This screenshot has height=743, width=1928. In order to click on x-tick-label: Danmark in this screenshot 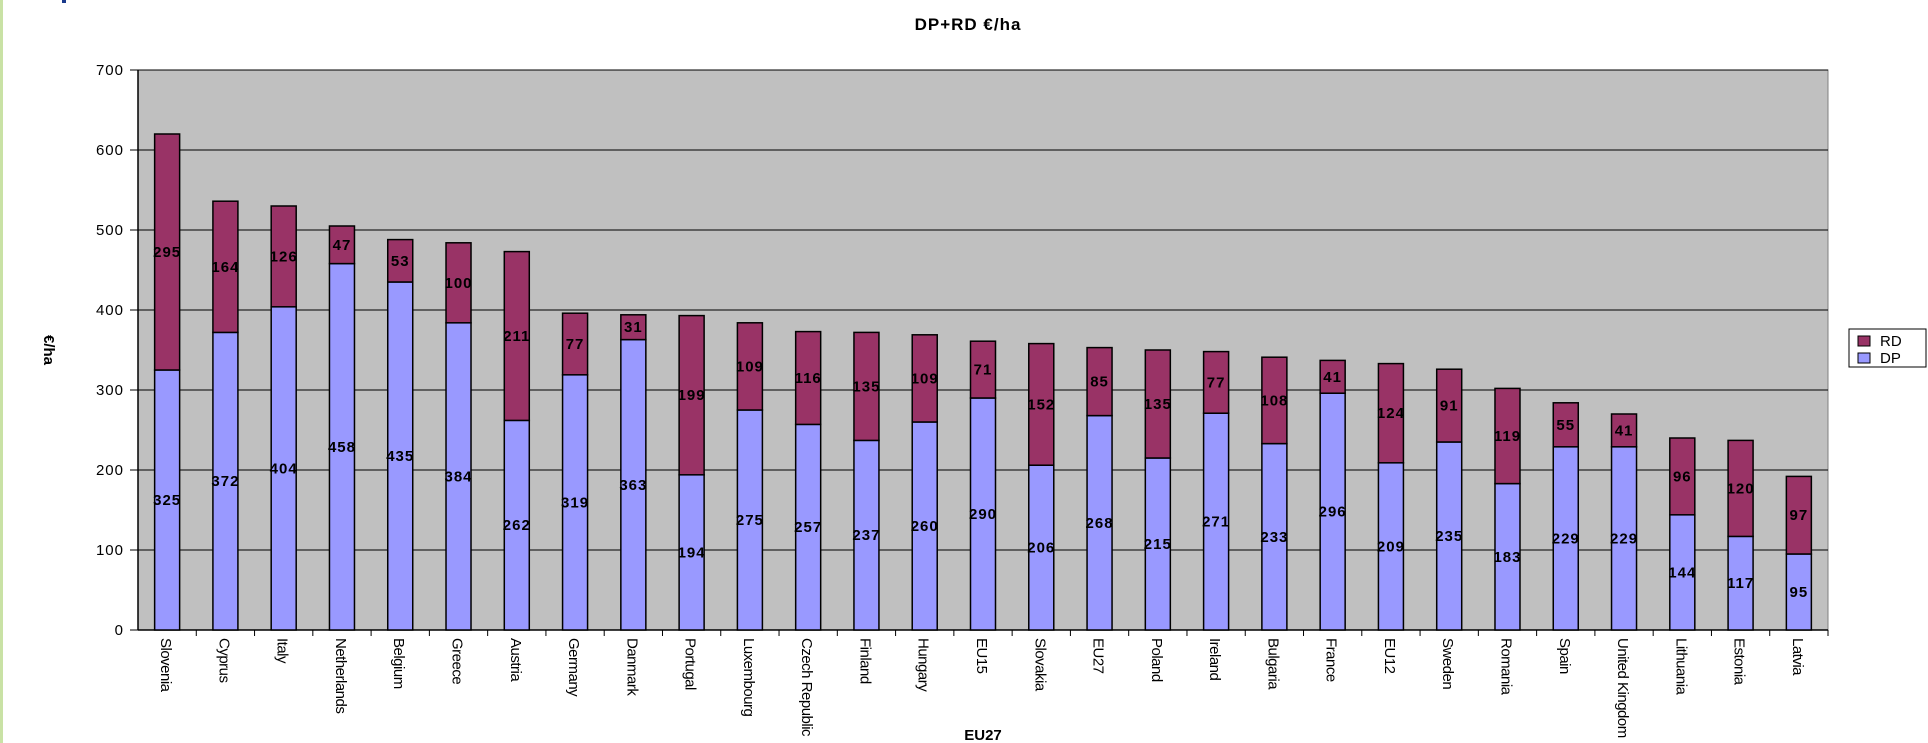, I will do `click(631, 667)`.